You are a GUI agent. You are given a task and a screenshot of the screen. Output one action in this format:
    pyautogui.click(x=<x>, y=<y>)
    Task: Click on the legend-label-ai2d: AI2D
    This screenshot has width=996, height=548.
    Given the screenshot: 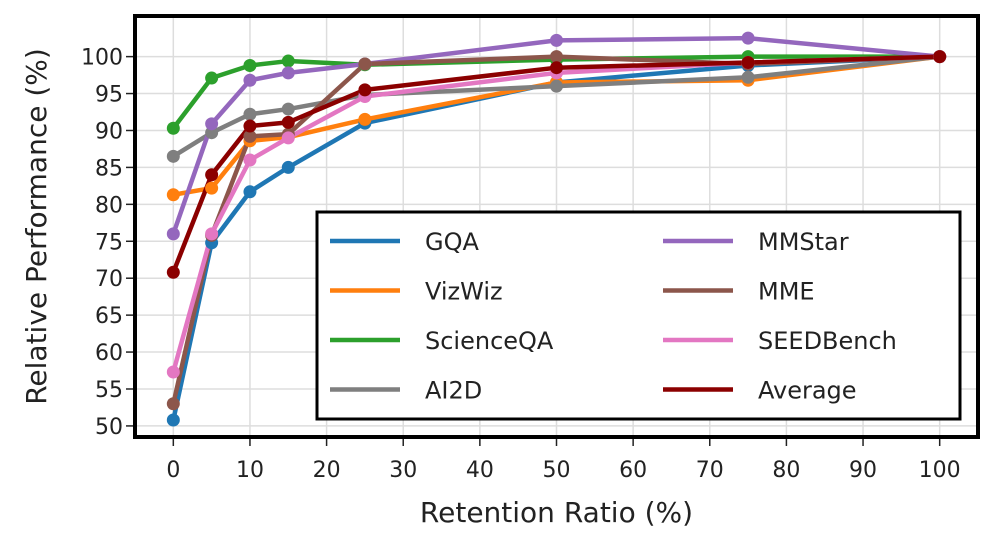 What is the action you would take?
    pyautogui.click(x=453, y=391)
    